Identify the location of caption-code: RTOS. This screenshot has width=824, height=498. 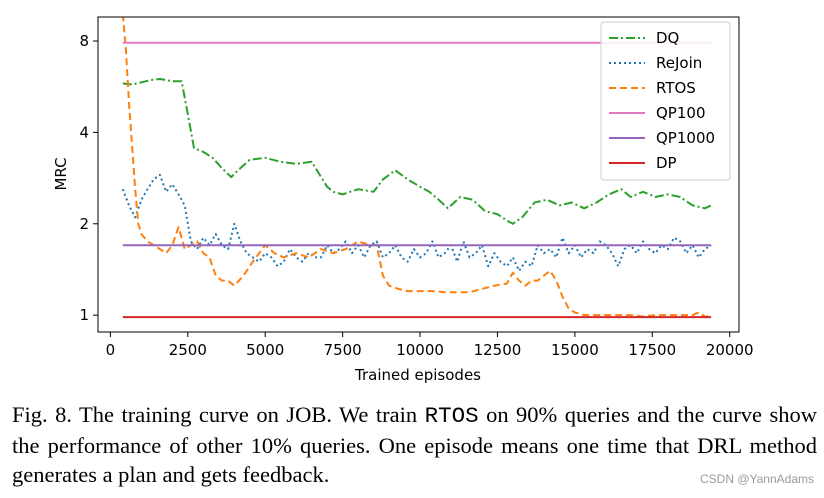
(451, 416).